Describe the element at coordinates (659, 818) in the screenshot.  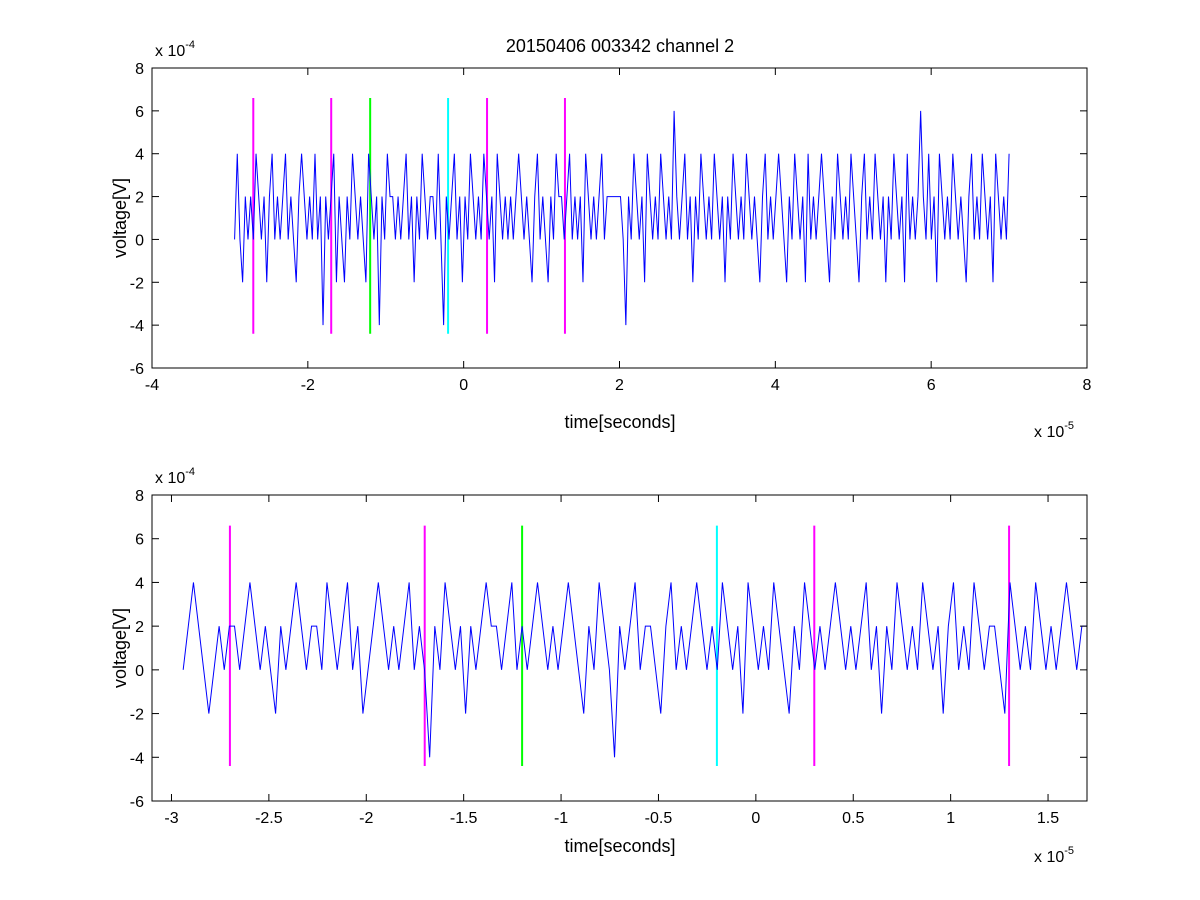
I see `bottom-x-tick-label: -0.5` at that location.